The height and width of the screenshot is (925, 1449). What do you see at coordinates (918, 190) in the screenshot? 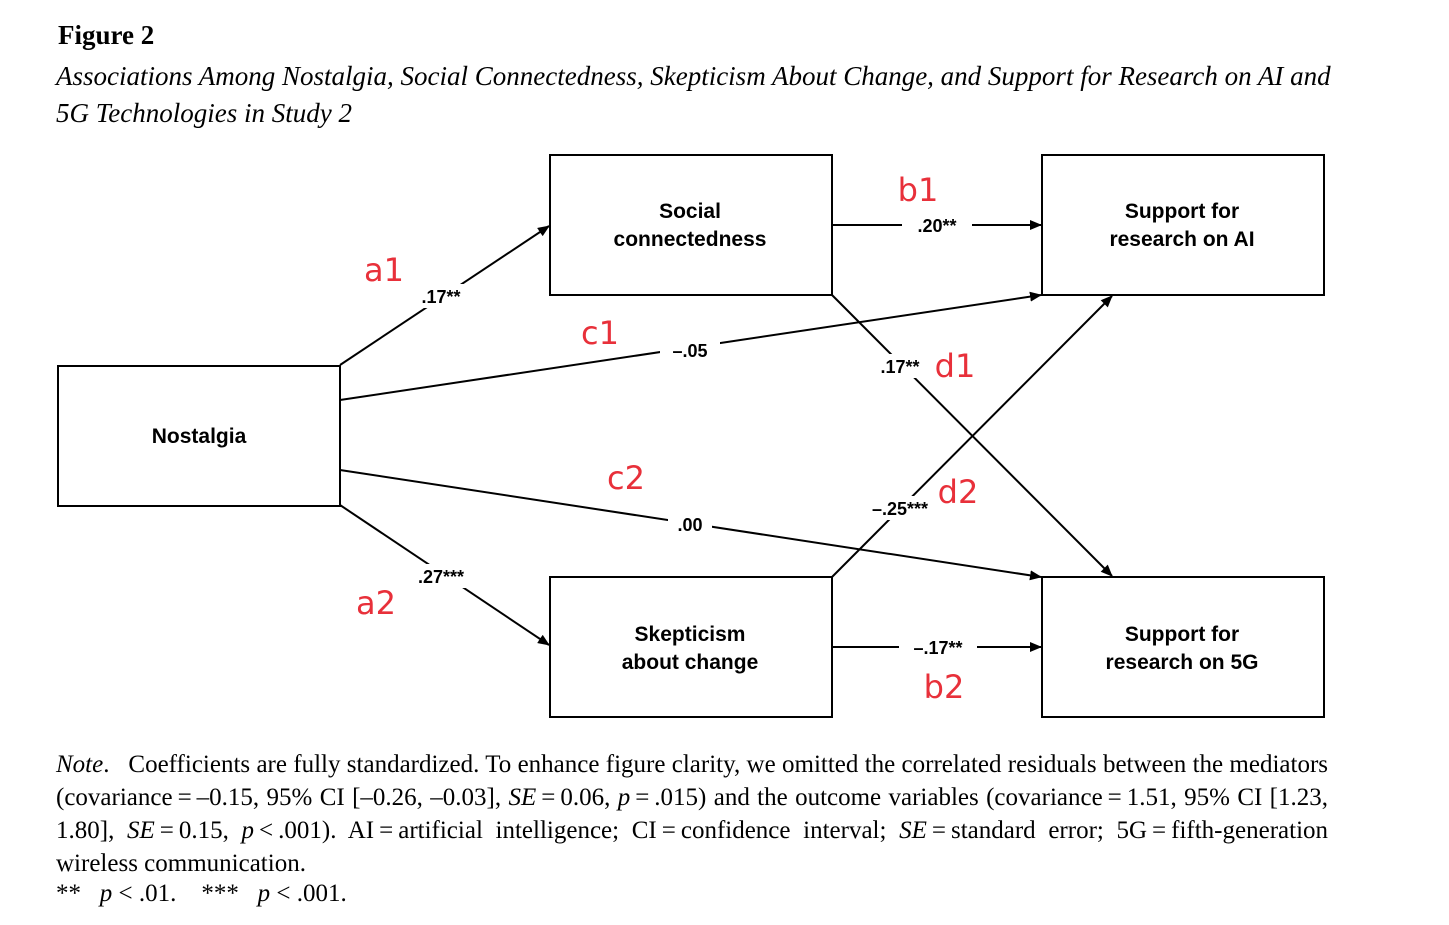
I see `path-label-b1: b1` at bounding box center [918, 190].